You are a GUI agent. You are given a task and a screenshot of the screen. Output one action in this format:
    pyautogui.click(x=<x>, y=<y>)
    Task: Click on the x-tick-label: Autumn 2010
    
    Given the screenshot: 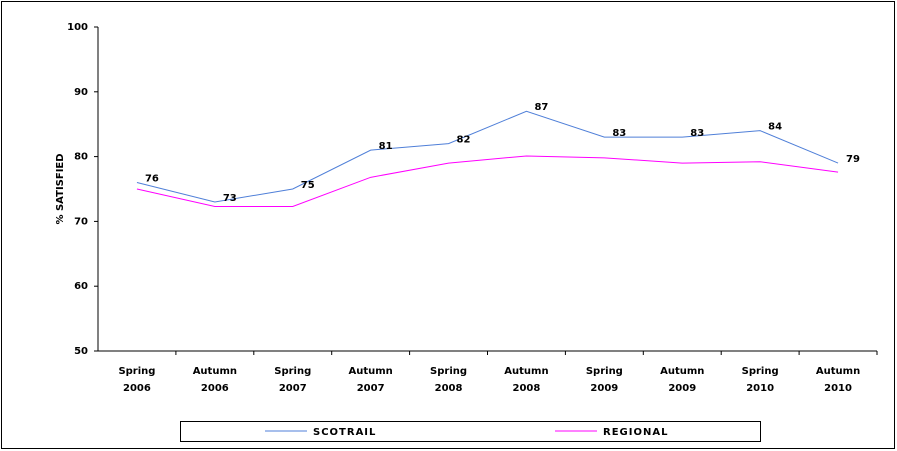 What is the action you would take?
    pyautogui.click(x=838, y=380)
    